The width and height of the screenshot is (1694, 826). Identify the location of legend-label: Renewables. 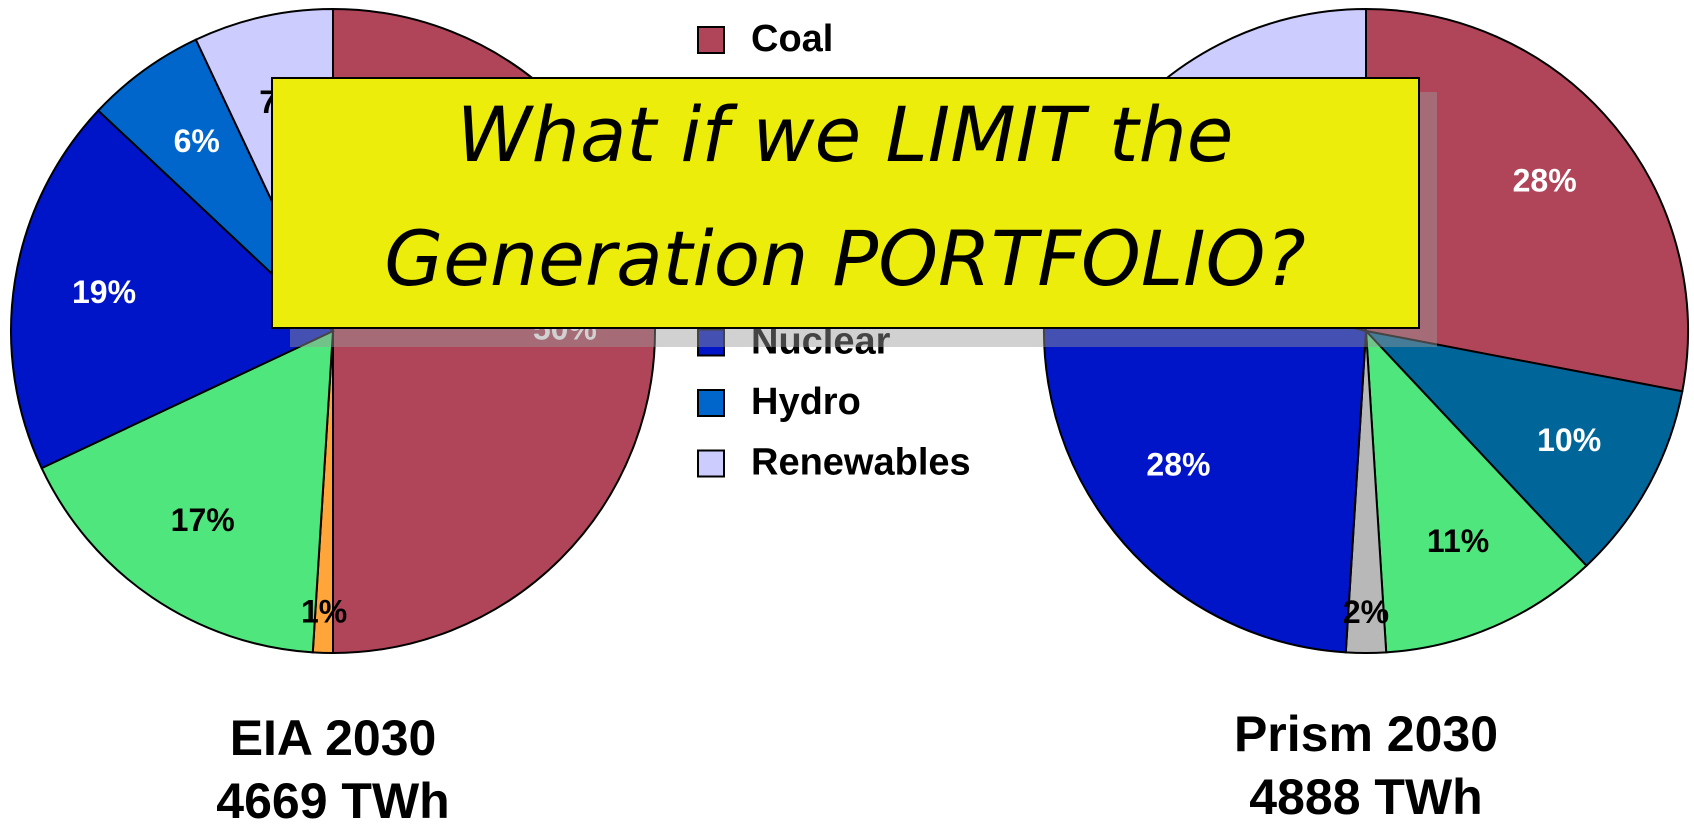
(861, 463).